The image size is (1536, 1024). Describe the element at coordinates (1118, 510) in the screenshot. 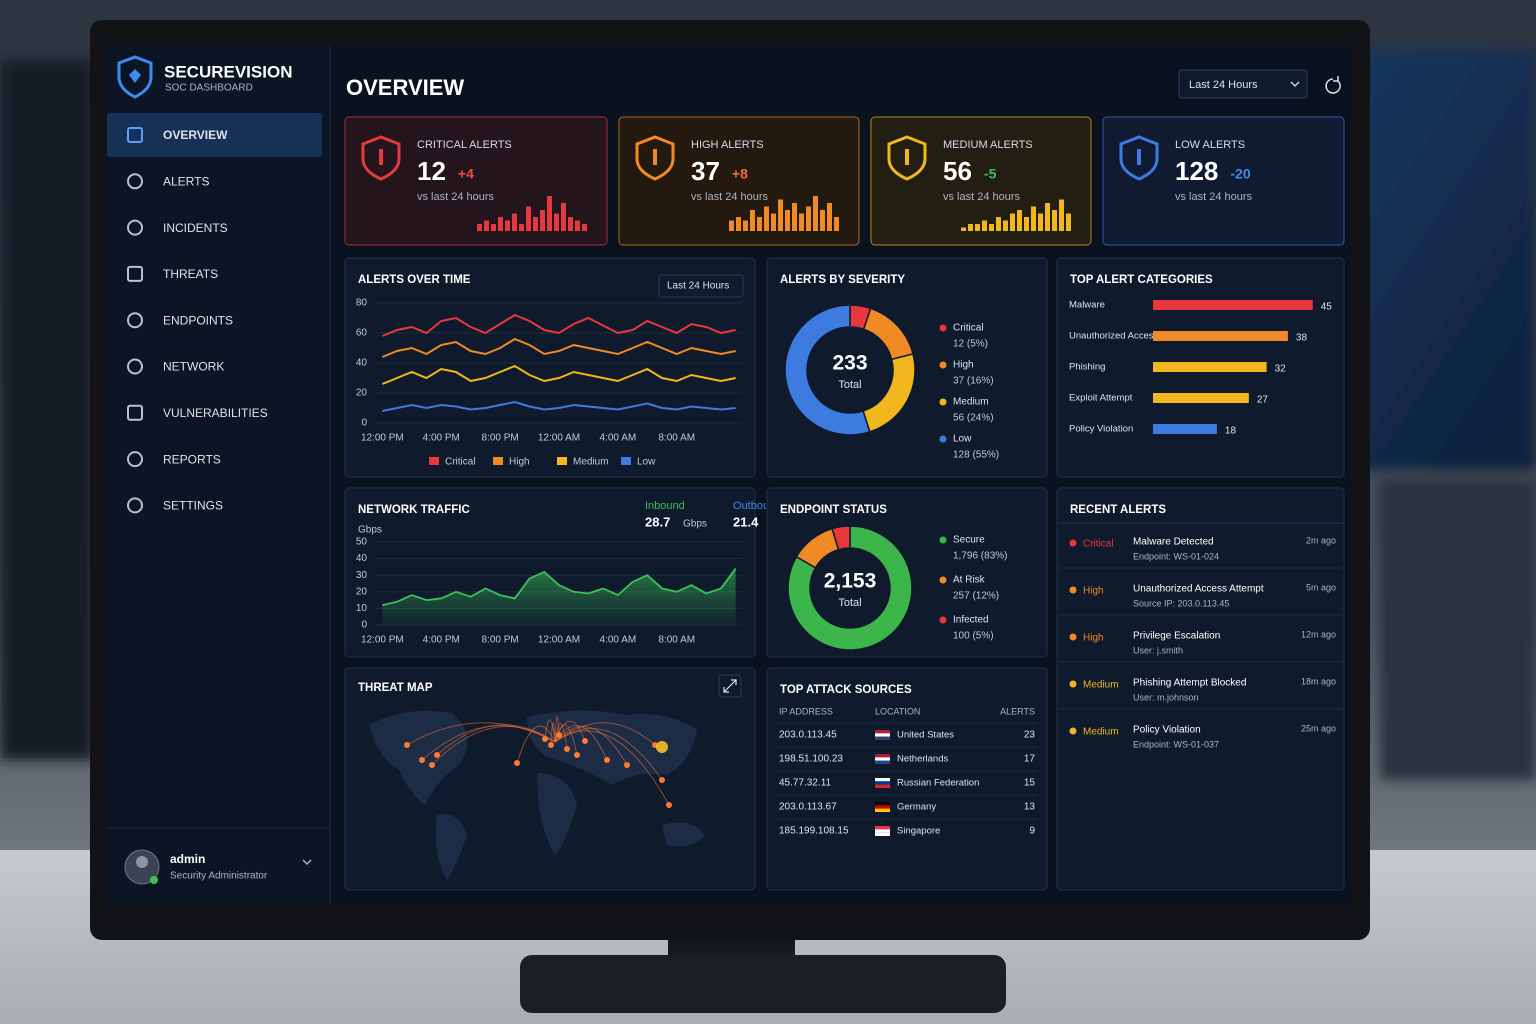

I see `panel-title: RECENT ALERTS` at that location.